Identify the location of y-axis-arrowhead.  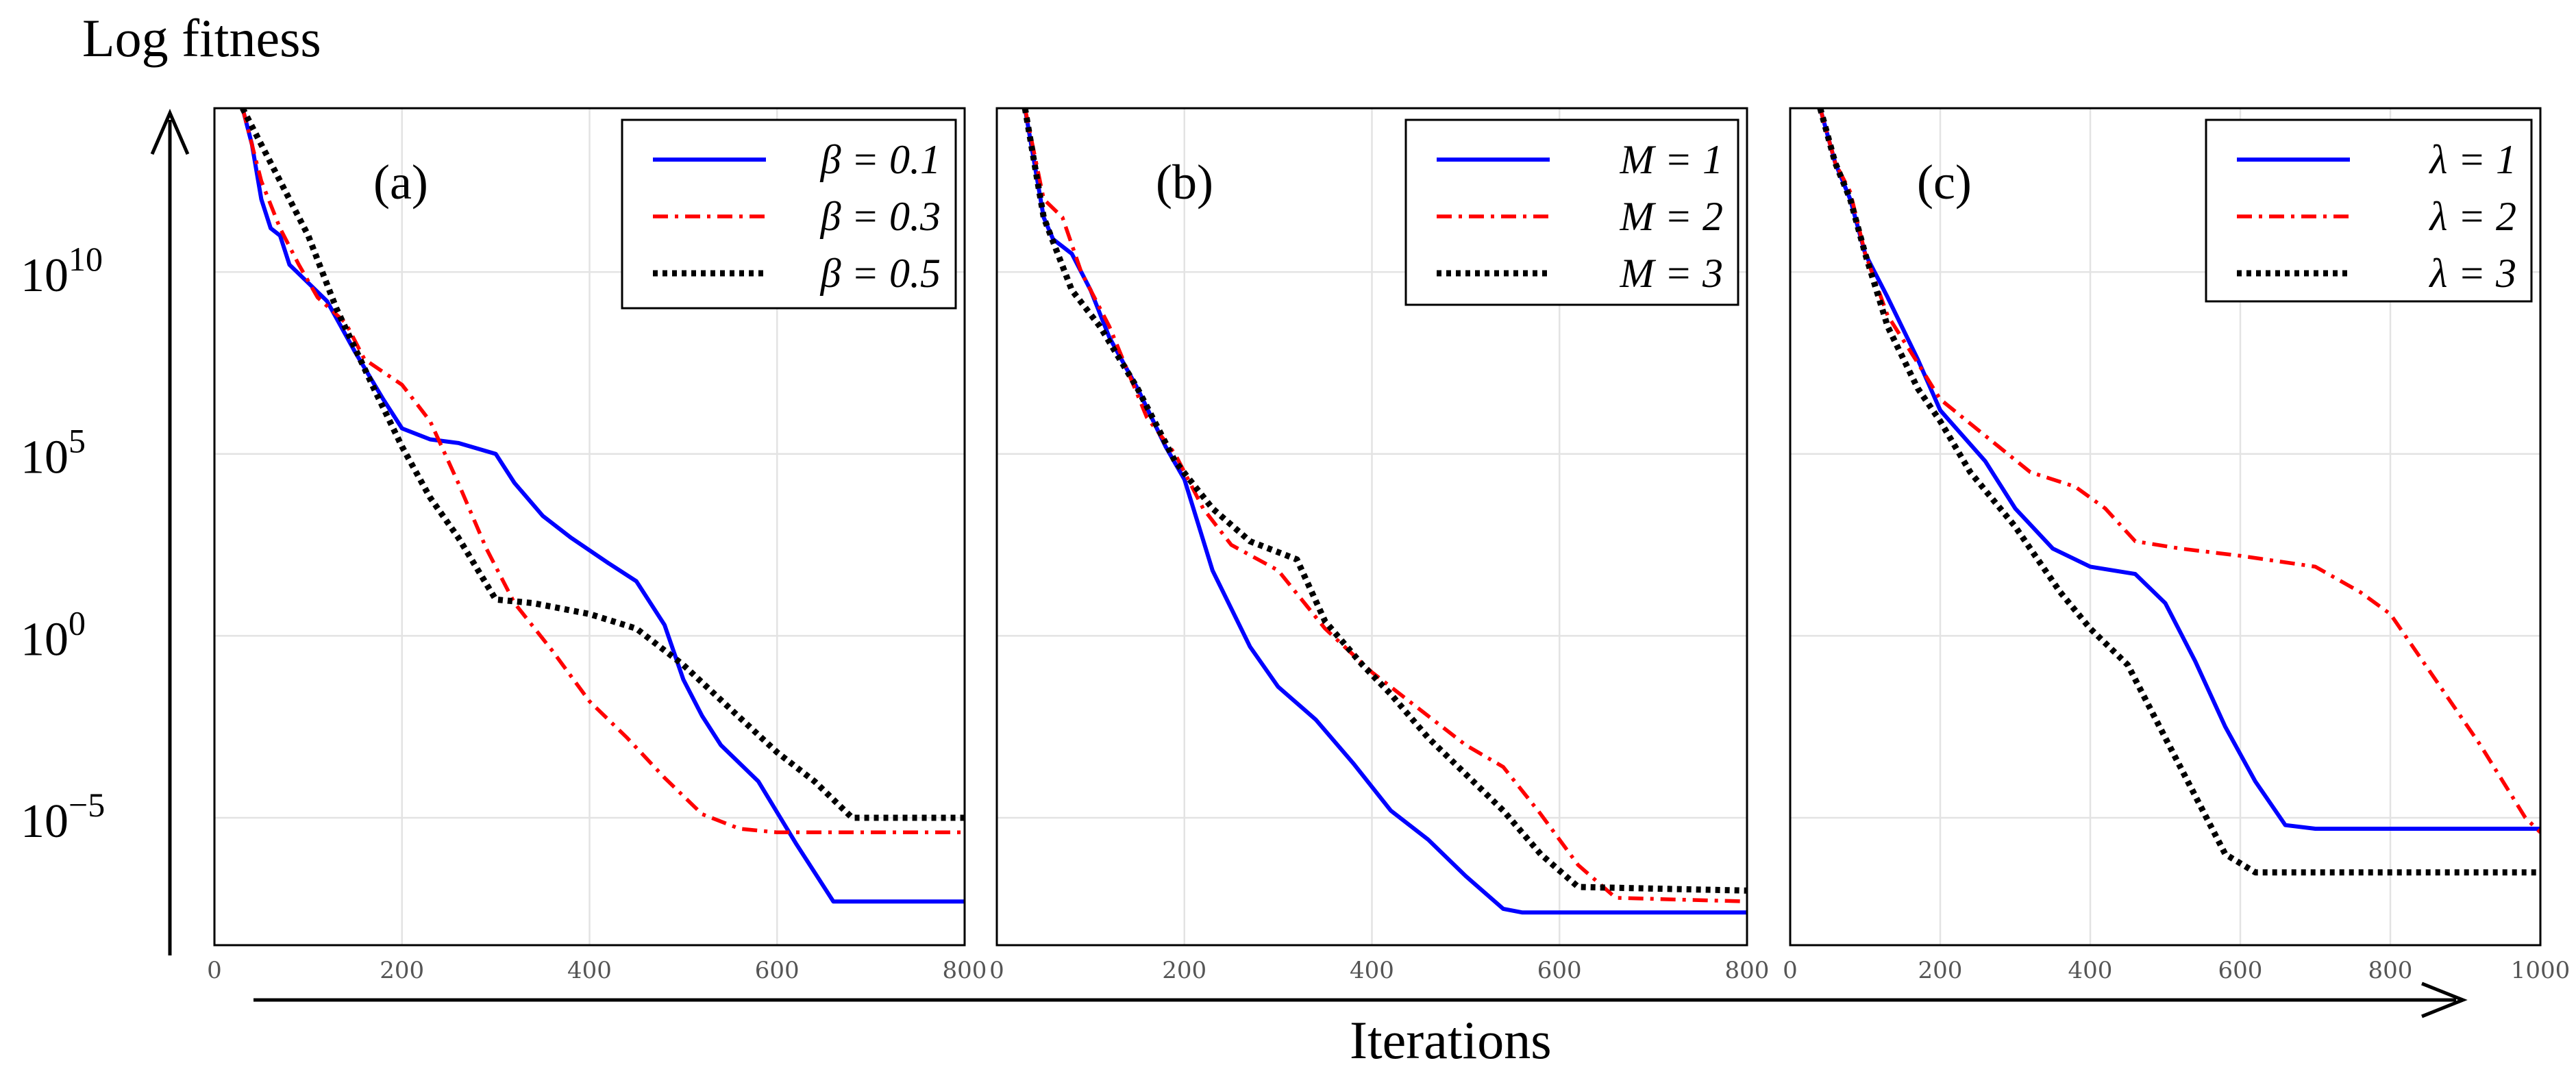
(170, 131).